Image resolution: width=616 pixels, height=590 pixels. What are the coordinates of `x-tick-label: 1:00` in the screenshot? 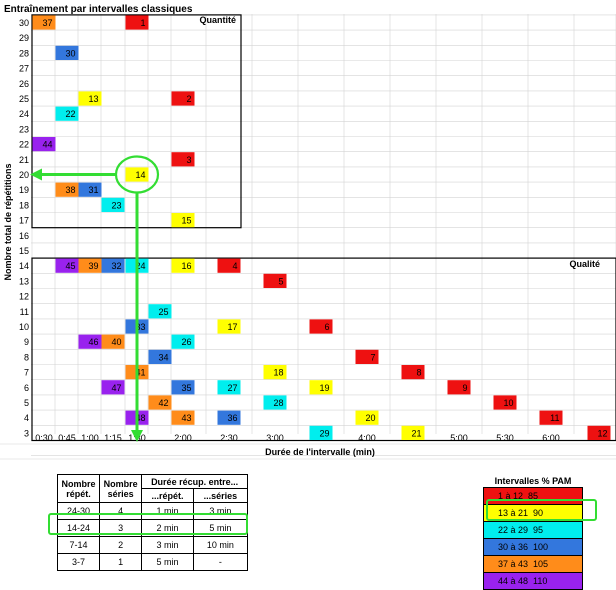 It's located at (90, 438).